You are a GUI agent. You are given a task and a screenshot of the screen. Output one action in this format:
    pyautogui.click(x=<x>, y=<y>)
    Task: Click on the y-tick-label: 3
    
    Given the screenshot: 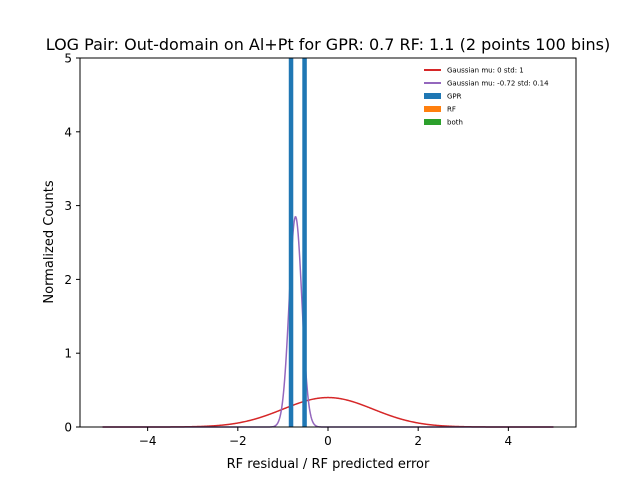 What is the action you would take?
    pyautogui.click(x=68, y=206)
    